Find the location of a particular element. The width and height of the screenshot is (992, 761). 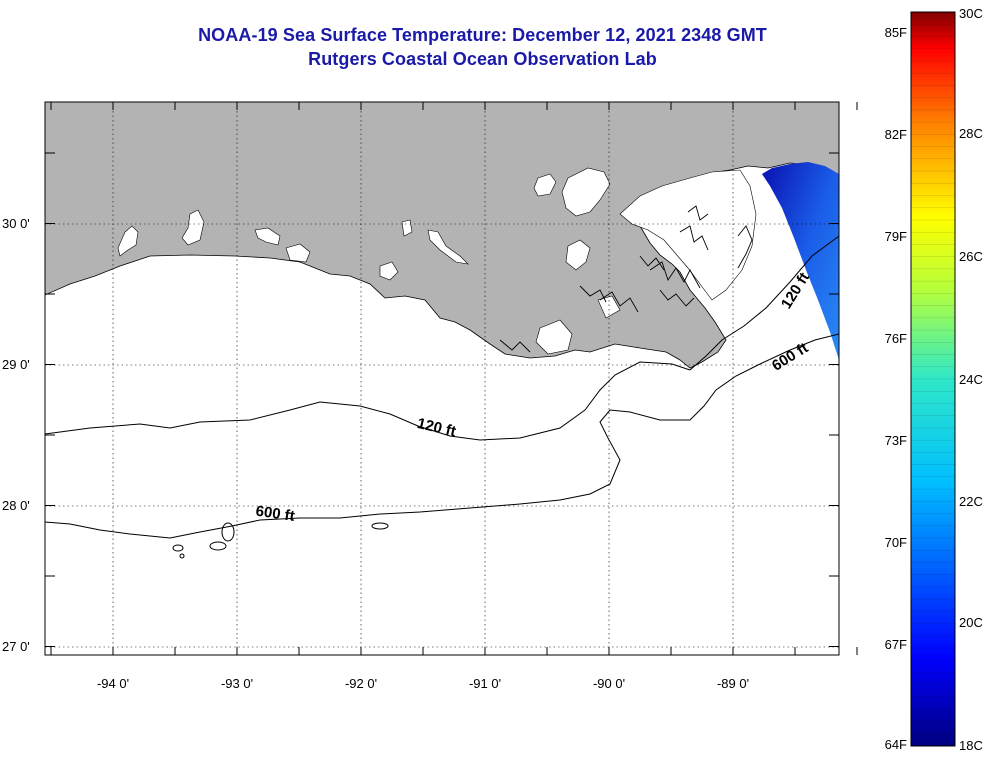

scale-79f: 79F is located at coordinates (896, 236).